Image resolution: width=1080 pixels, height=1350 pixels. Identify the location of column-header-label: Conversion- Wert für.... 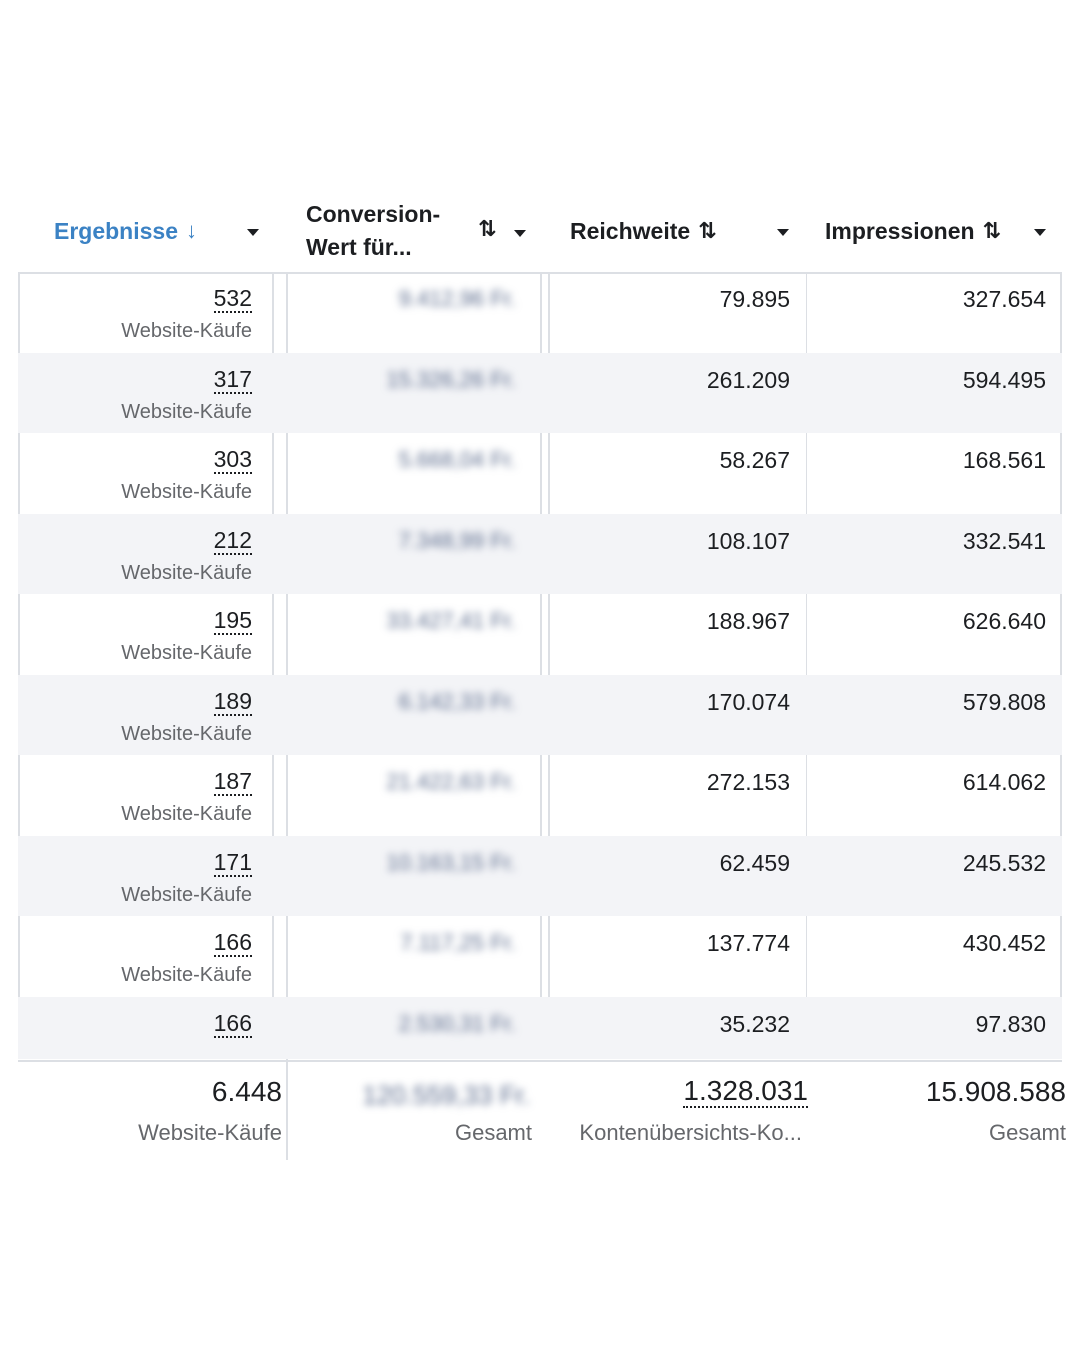
(373, 230).